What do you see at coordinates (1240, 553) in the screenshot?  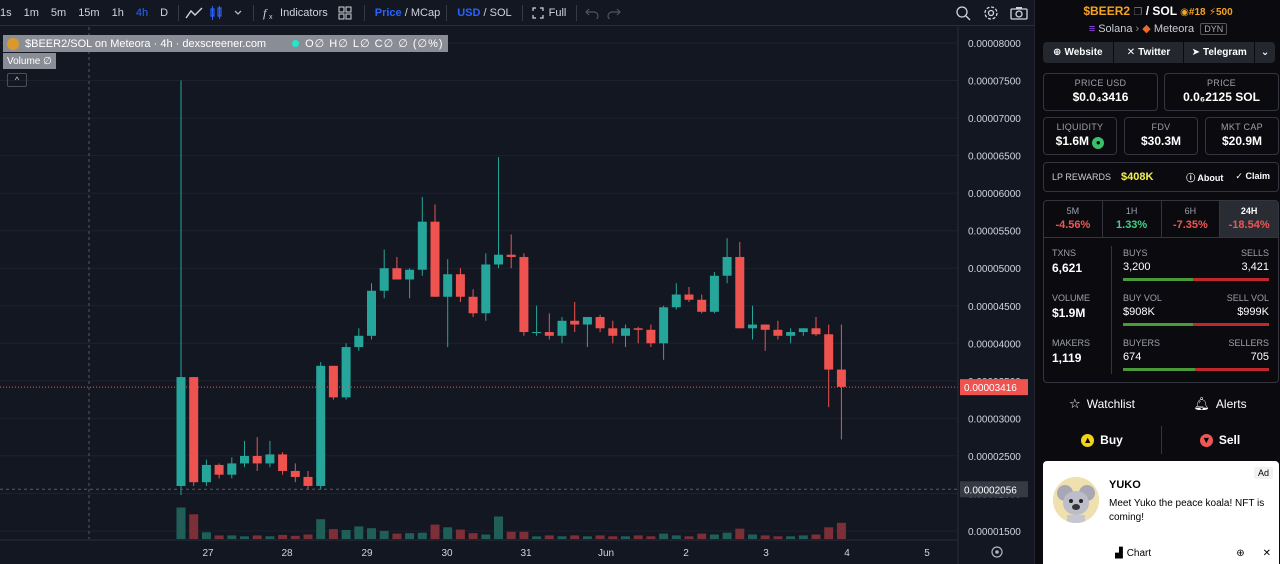 I see `globe-icon: ⊕` at bounding box center [1240, 553].